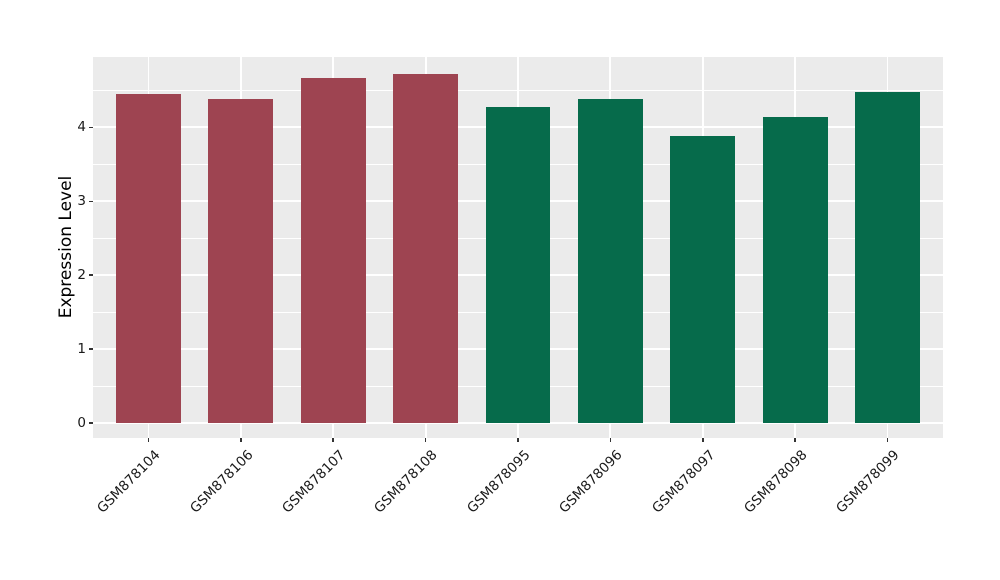 This screenshot has width=1000, height=580. I want to click on x-tick-label: GSM878097, so click(683, 482).